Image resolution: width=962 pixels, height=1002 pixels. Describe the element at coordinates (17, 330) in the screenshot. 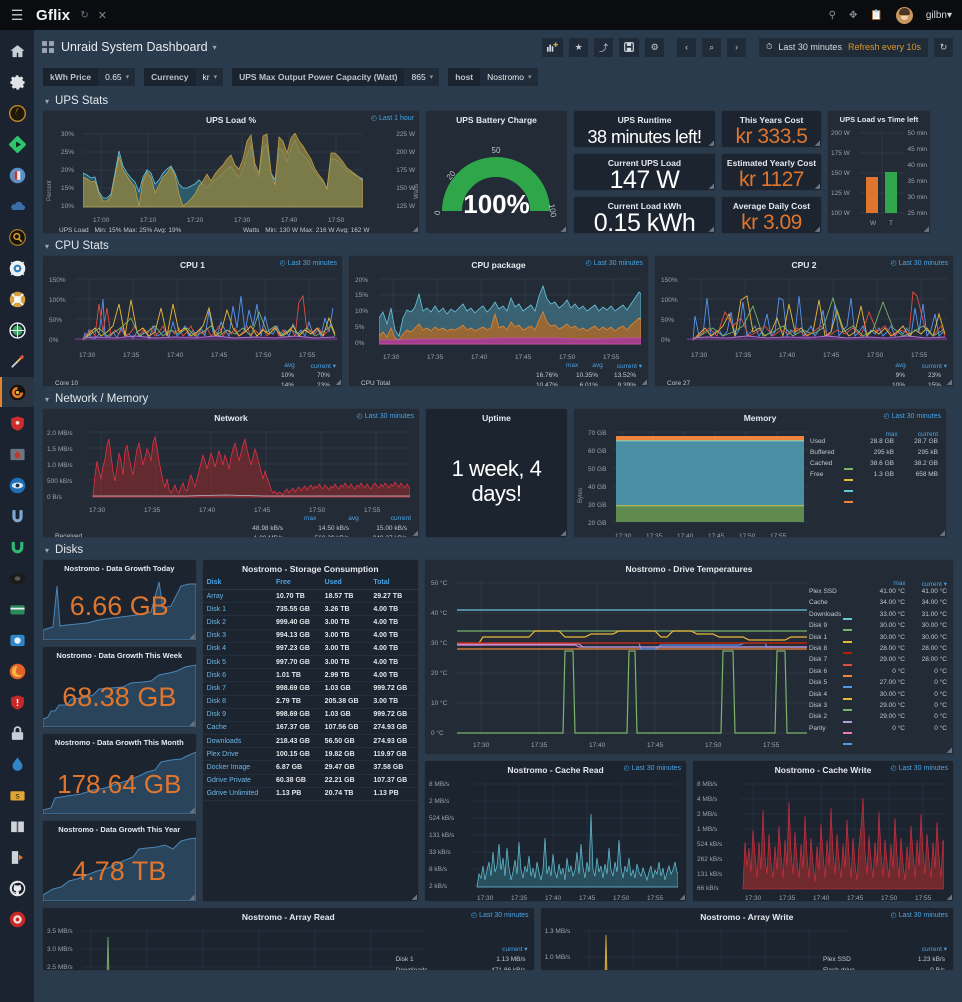

I see `sidebar-item-globe-icon` at that location.